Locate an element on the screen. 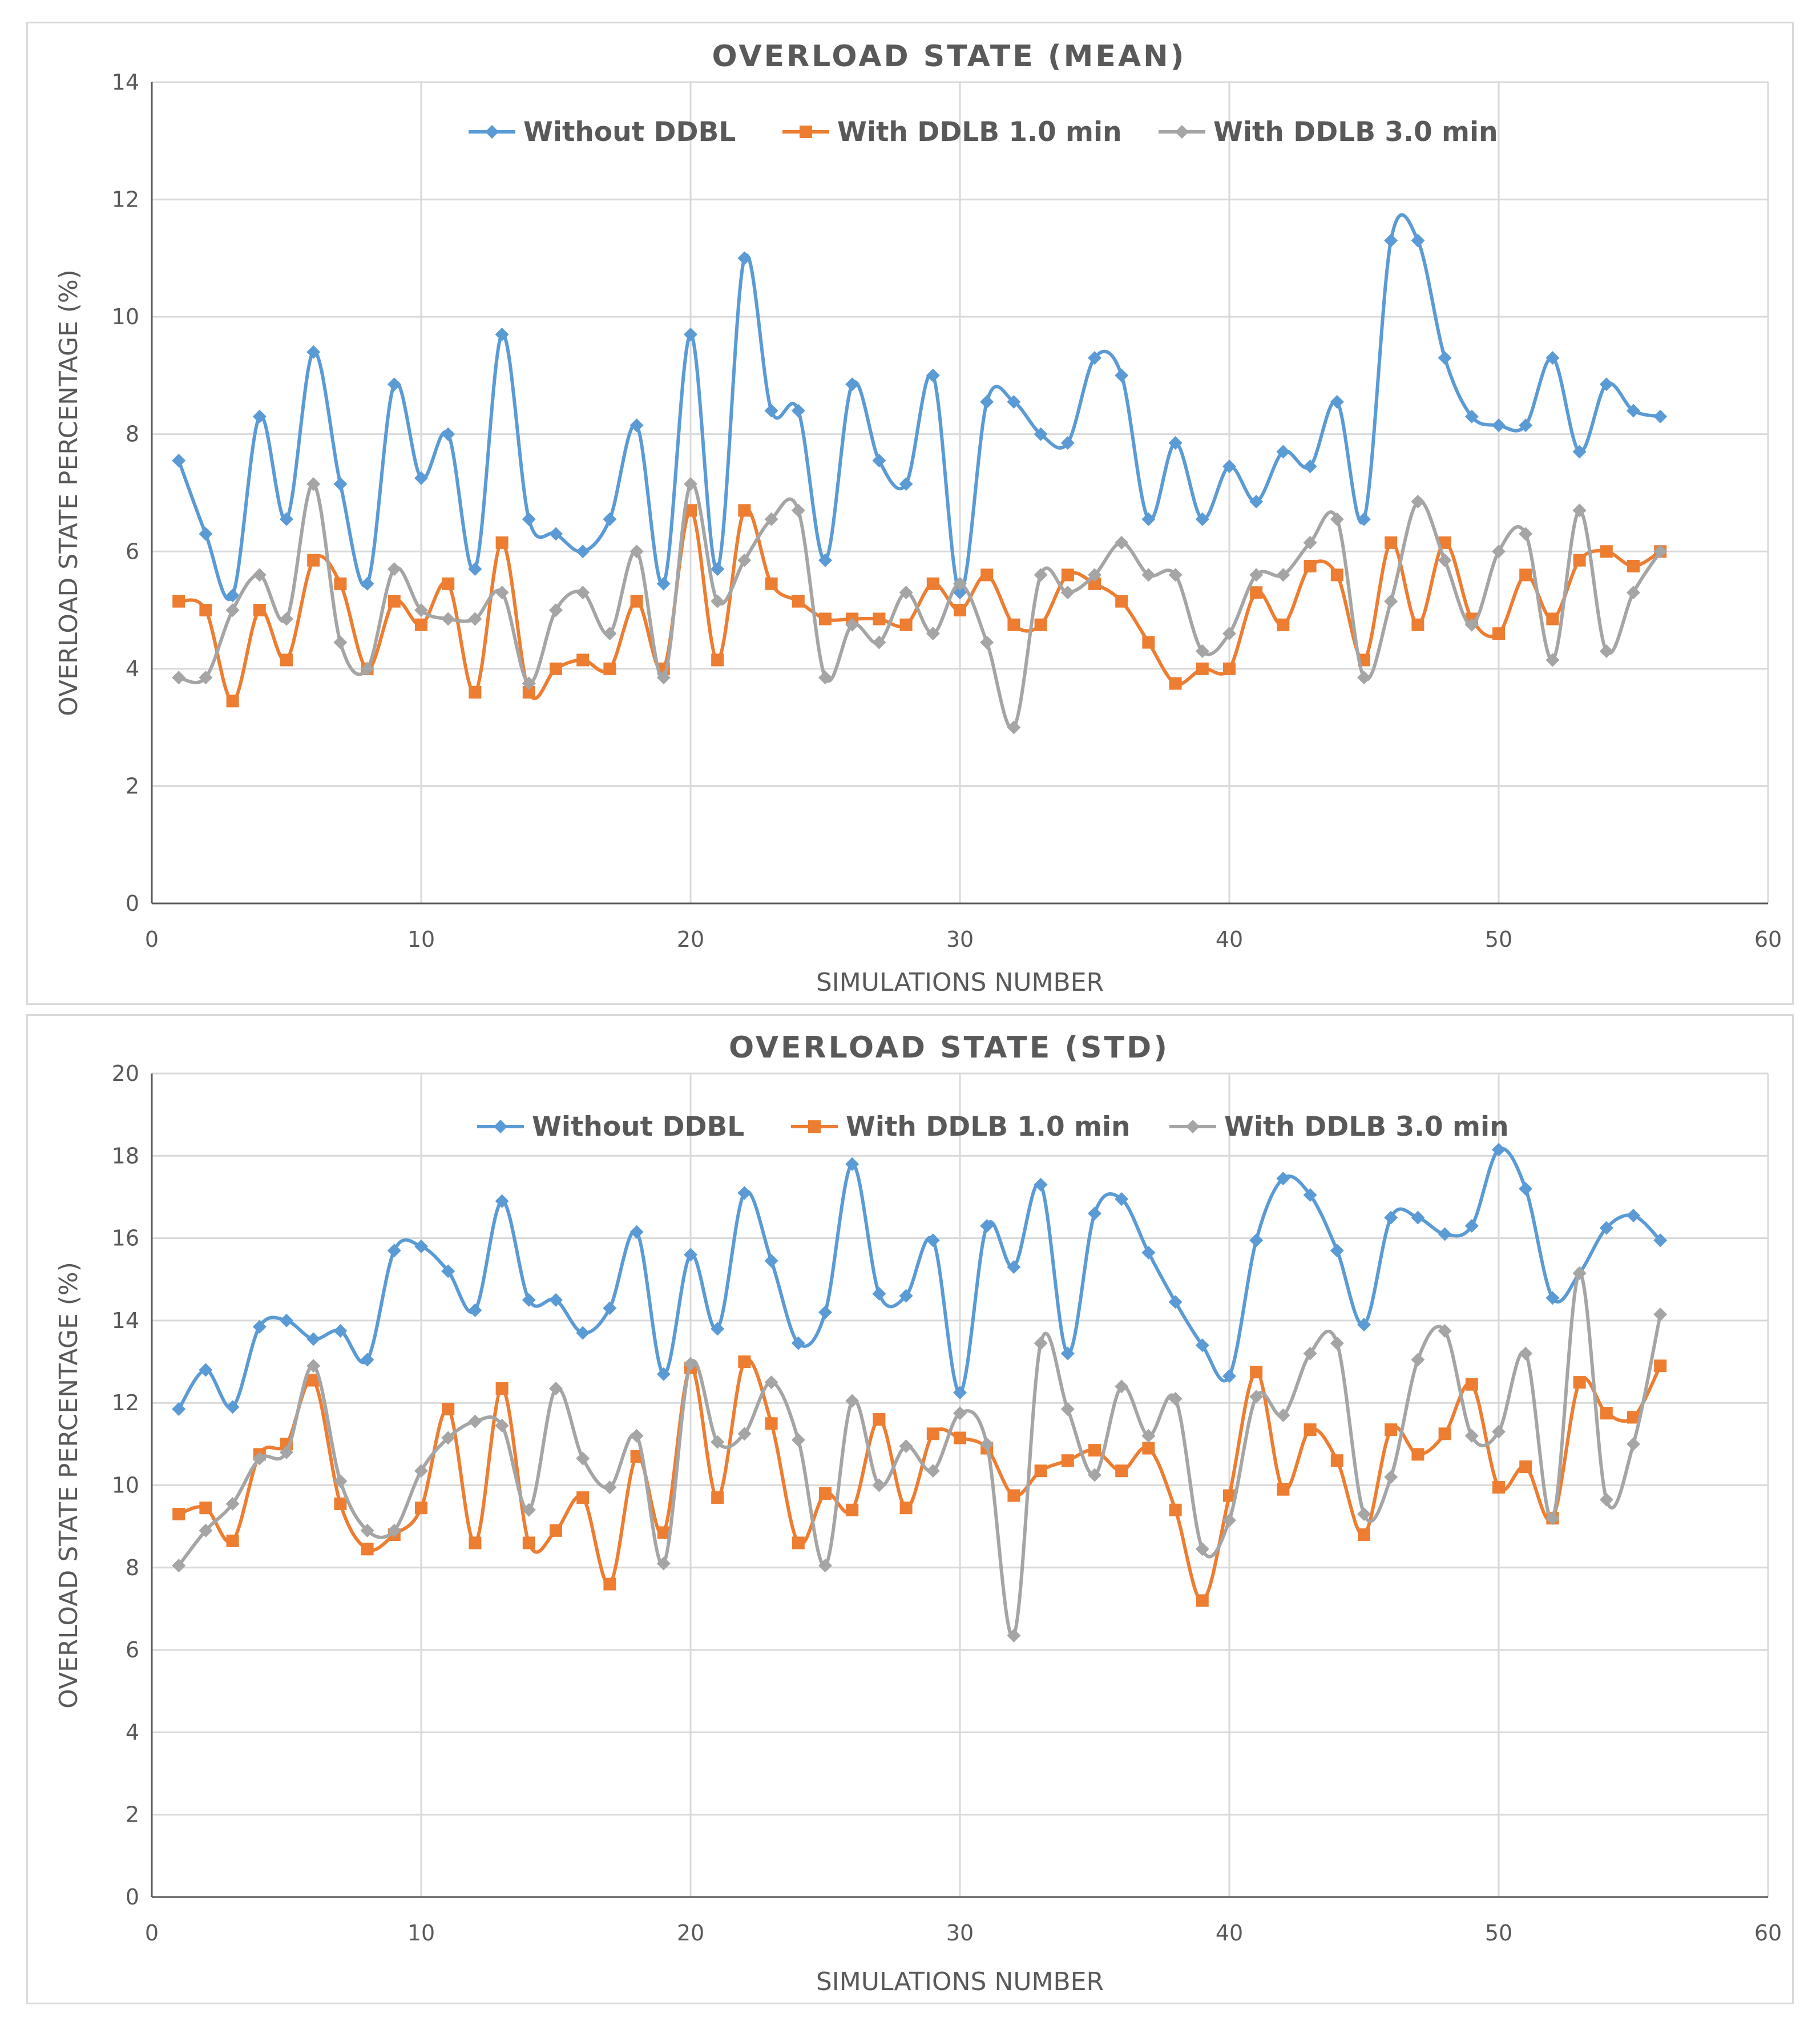 Image resolution: width=1820 pixels, height=2030 pixels. x-tick-label: 60 is located at coordinates (1768, 939).